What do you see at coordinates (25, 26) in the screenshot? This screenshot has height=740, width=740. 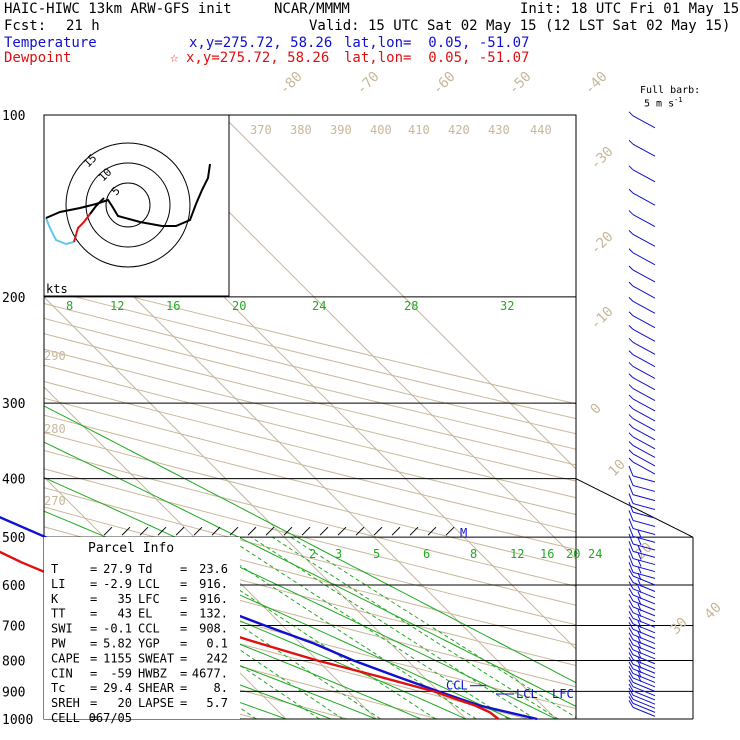 I see `forecast-label: Fcst:` at bounding box center [25, 26].